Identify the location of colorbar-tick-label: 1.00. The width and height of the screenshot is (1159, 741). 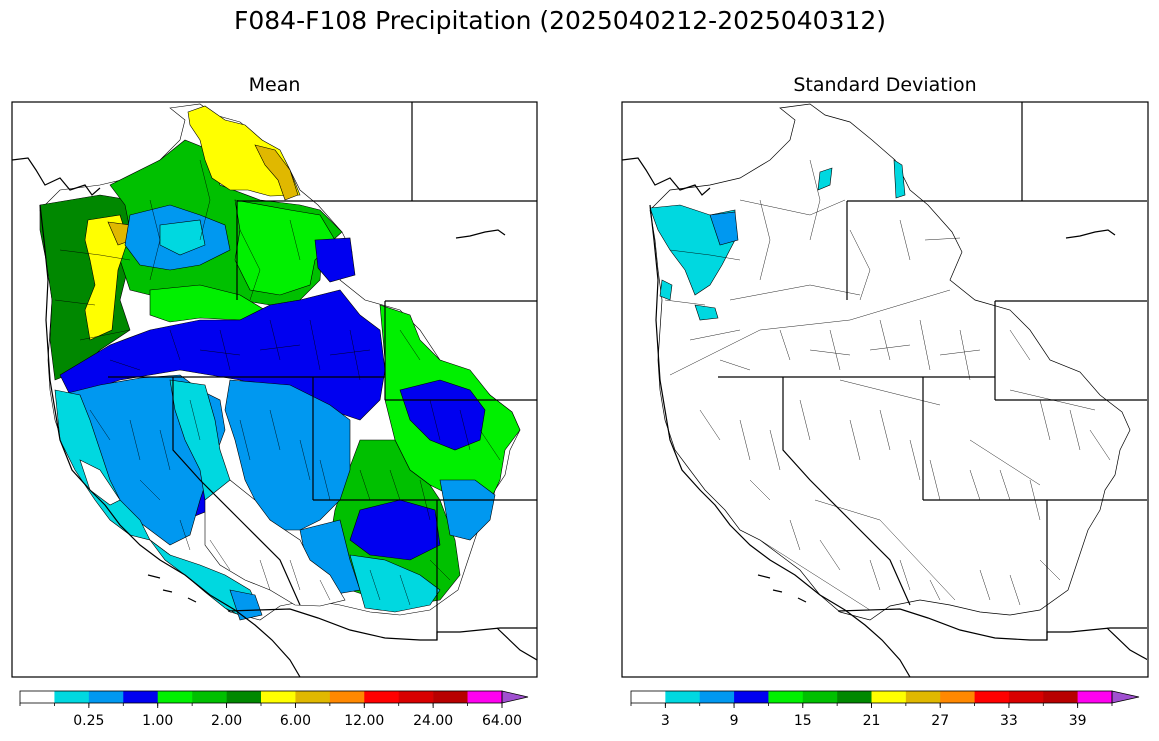
(157, 721).